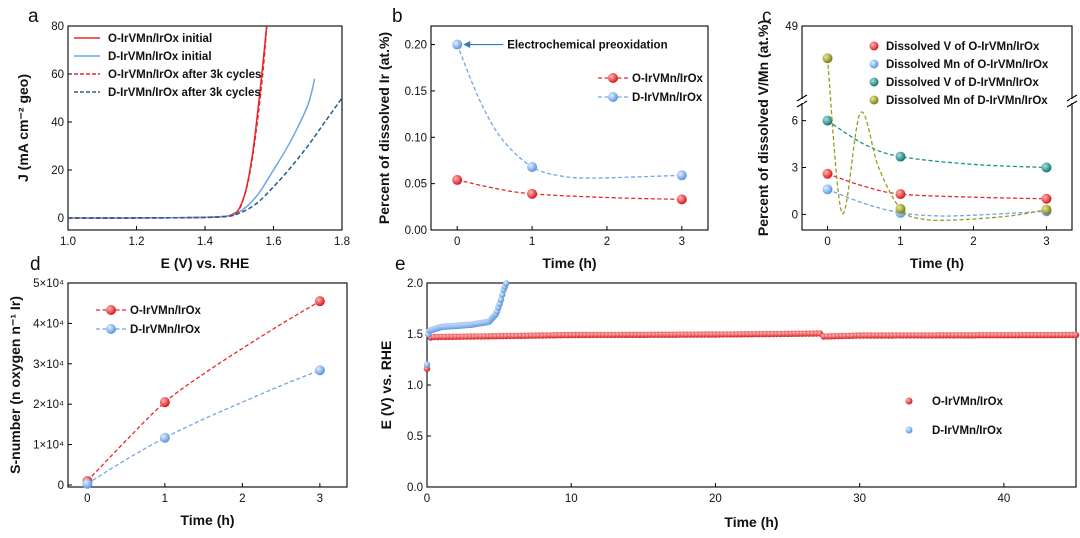 Image resolution: width=1080 pixels, height=538 pixels. I want to click on x-tick-label: 10, so click(571, 499).